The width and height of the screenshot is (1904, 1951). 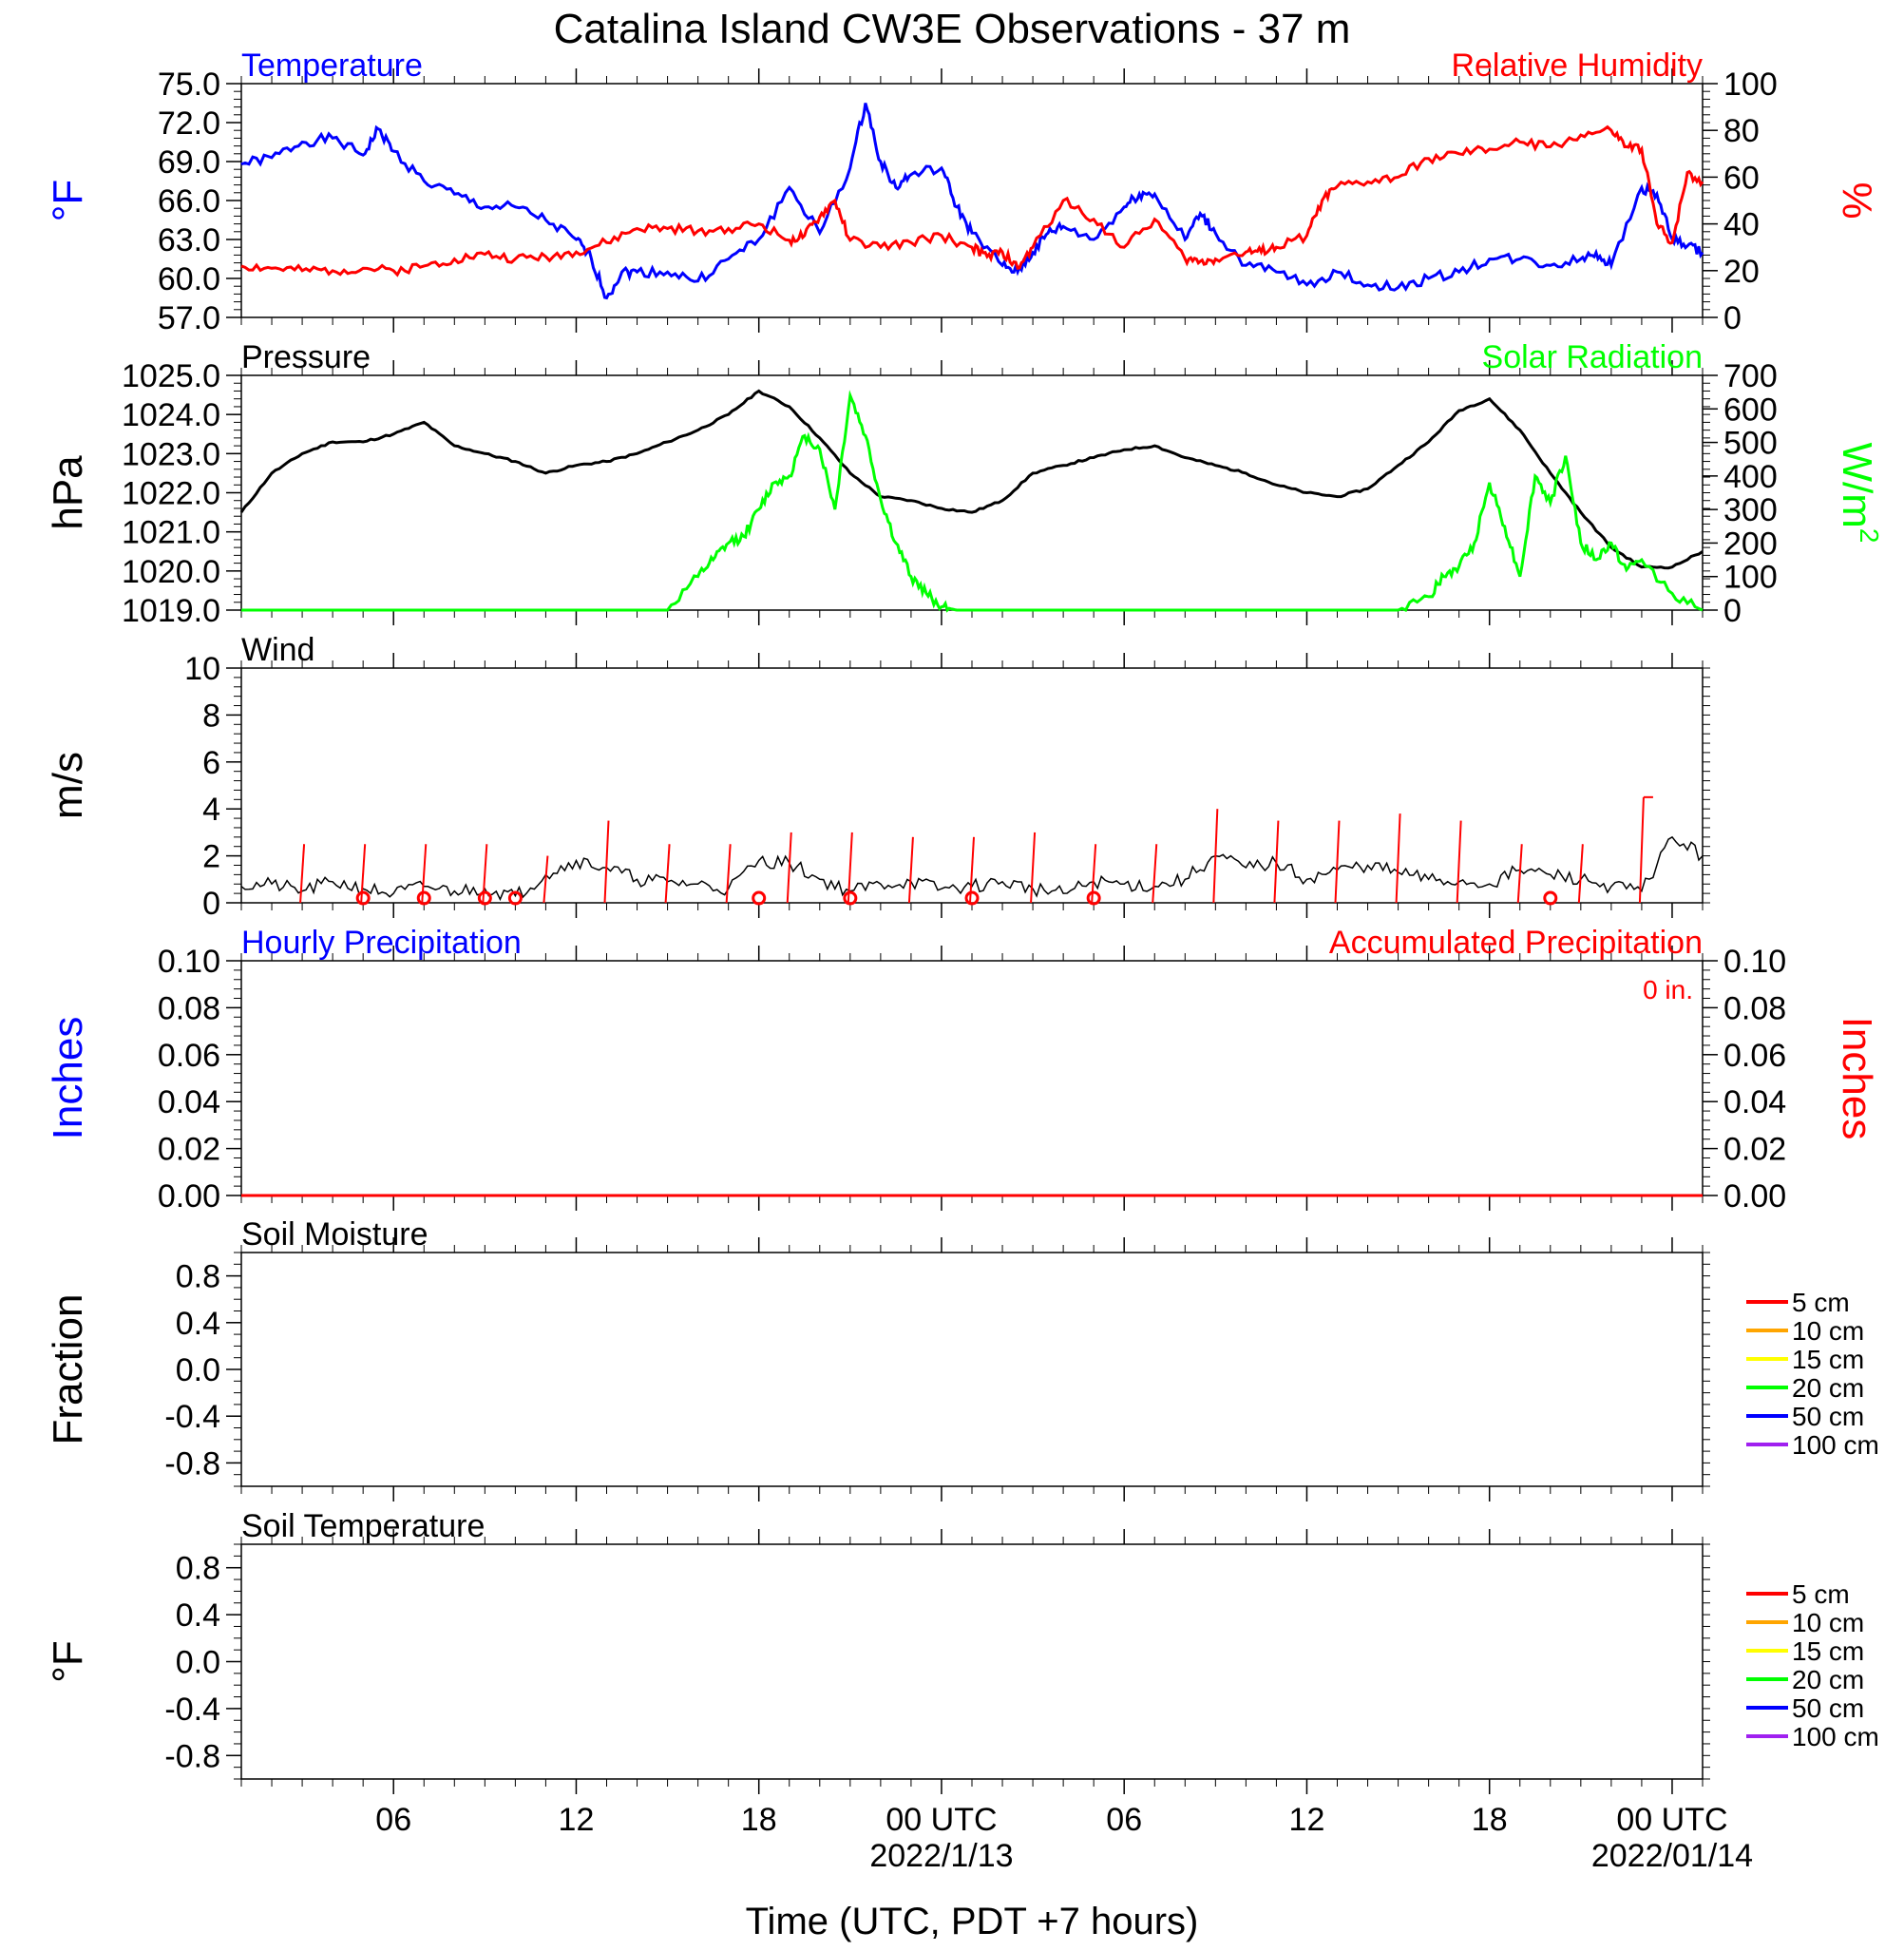 I want to click on right-tick-label: 200, so click(x=1750, y=544).